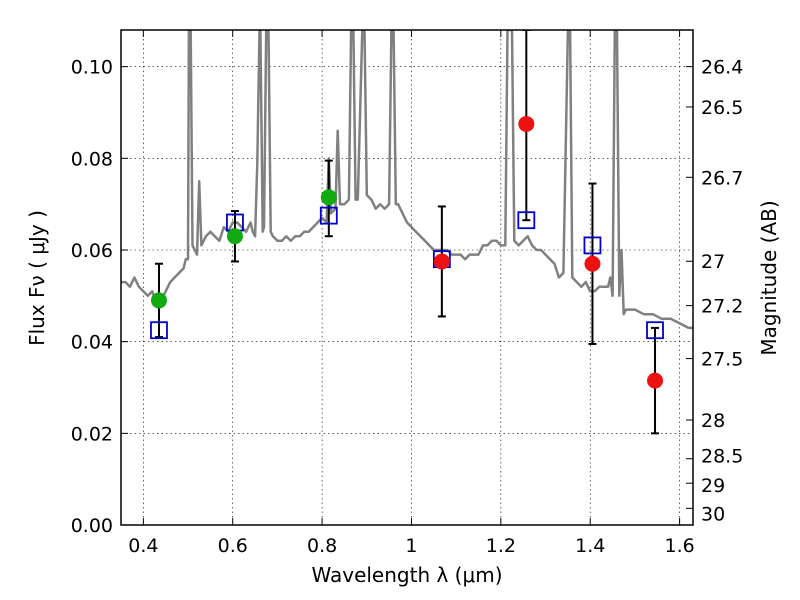 This screenshot has width=800, height=600. I want to click on magnitude-tick-label: 27.5, so click(722, 360).